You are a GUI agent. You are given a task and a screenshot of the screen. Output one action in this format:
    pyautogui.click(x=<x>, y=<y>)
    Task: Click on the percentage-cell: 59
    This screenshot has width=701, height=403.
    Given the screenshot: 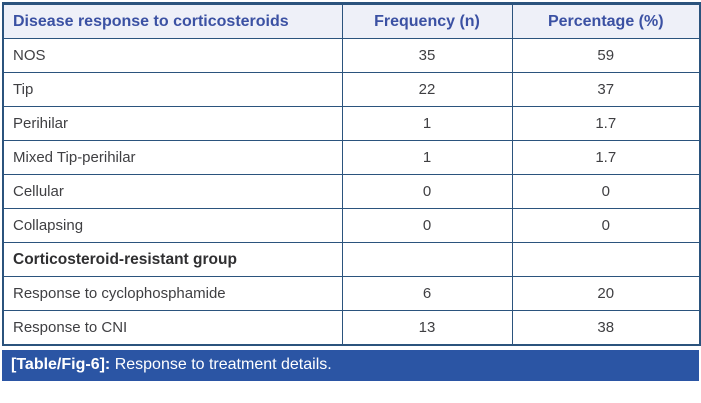 What is the action you would take?
    pyautogui.click(x=606, y=55)
    